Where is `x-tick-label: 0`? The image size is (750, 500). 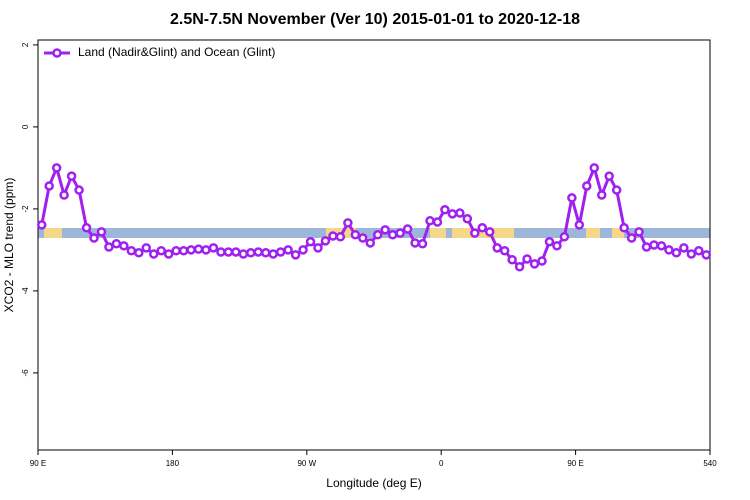
x-tick-label: 0 is located at coordinates (441, 463).